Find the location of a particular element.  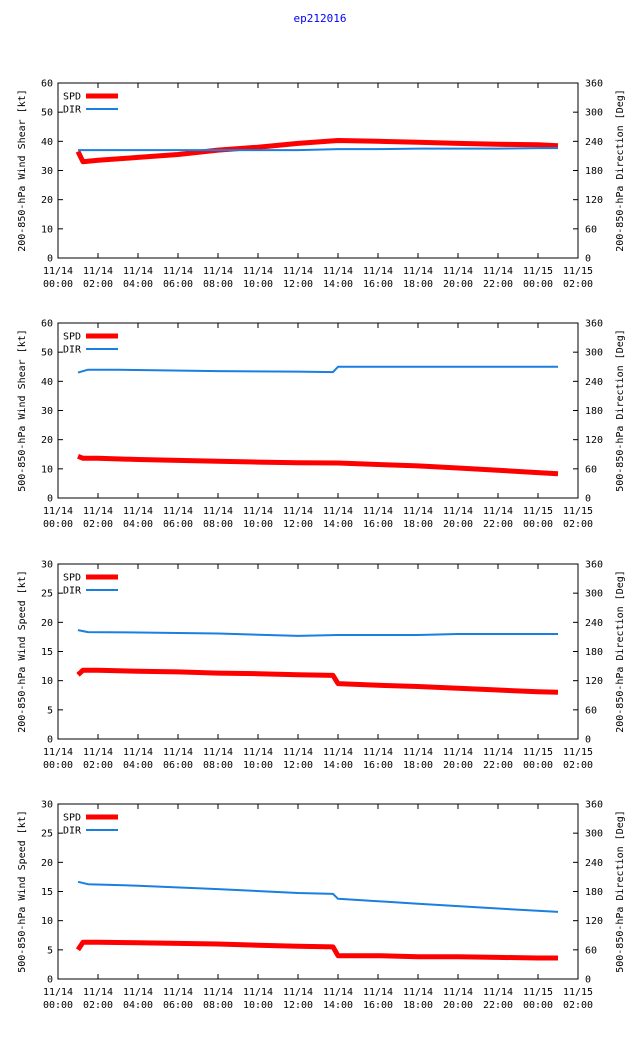

y-tick-label: 40 is located at coordinates (47, 142).